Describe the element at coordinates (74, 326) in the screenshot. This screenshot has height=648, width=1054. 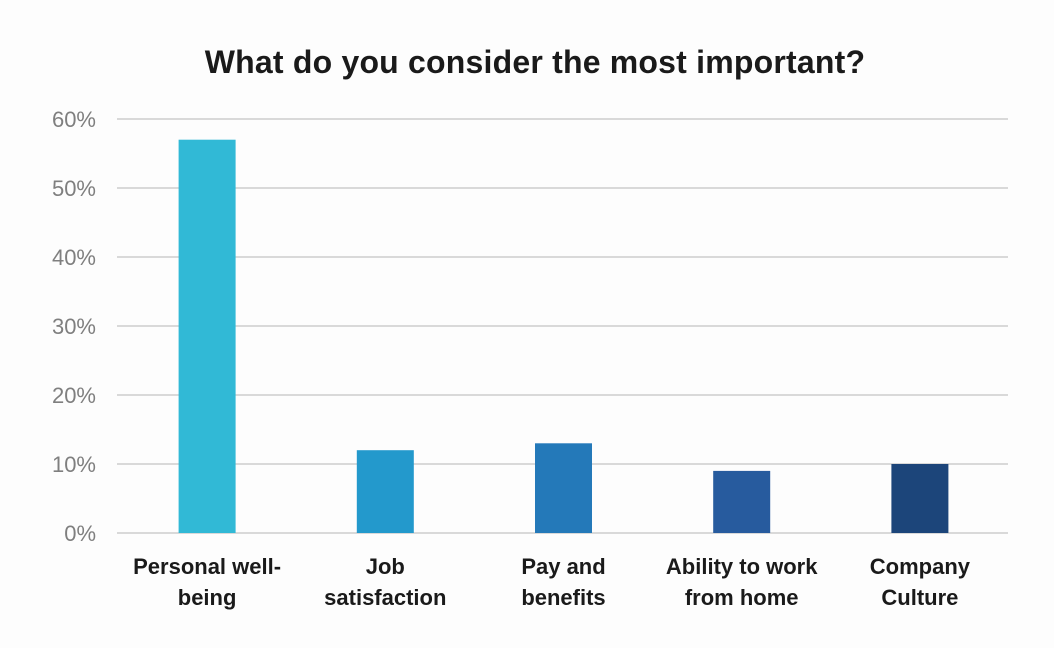
I see `y-tick-label: 30%` at that location.